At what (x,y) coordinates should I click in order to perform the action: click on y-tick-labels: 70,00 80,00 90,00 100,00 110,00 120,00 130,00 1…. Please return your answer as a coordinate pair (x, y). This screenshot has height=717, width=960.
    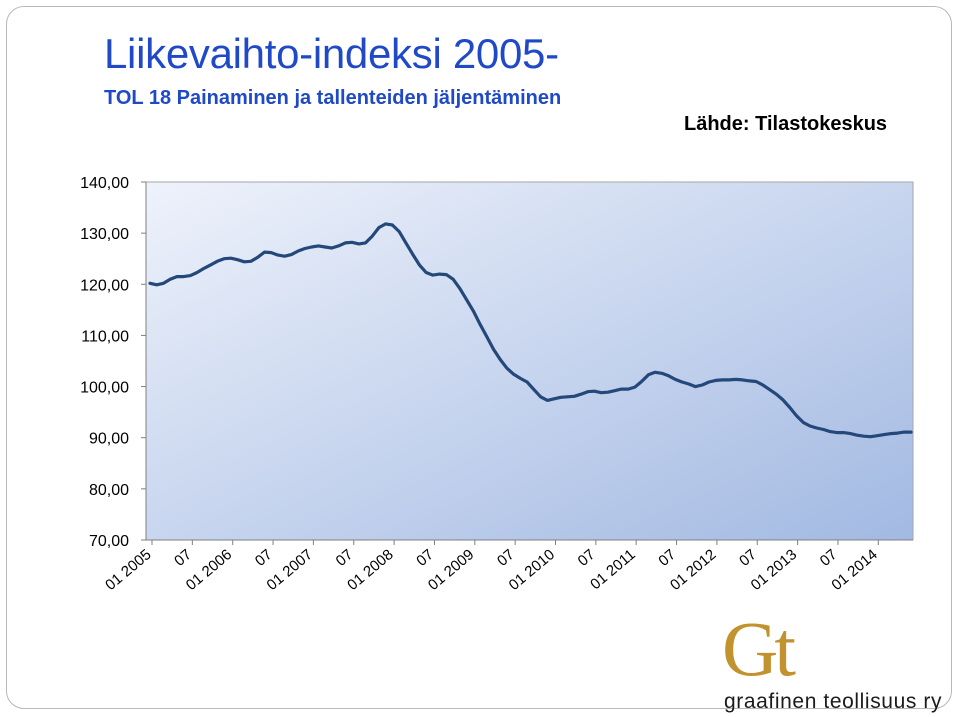
    Looking at the image, I should click on (104, 362).